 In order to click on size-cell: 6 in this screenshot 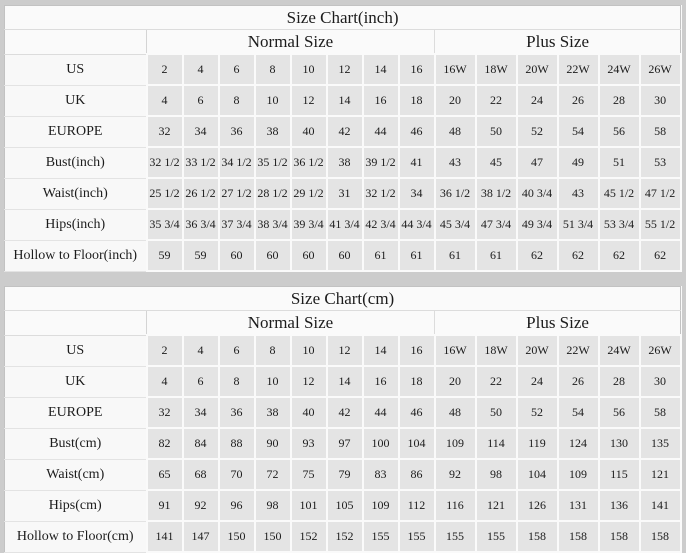, I will do `click(236, 69)`.